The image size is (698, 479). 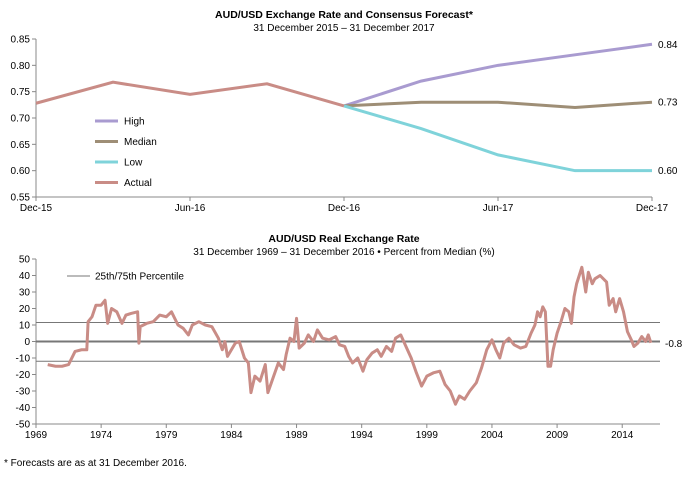 I want to click on end-value-label: 0.73, so click(x=668, y=103).